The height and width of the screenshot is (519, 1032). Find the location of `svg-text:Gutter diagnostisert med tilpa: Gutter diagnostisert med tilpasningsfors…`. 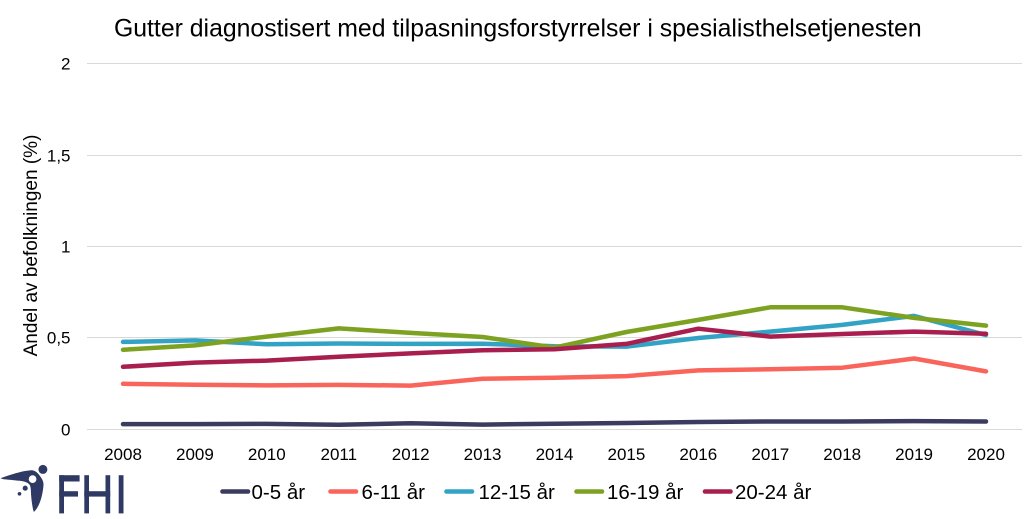

svg-text:Gutter diagnostisert med tilpa: Gutter diagnostisert med tilpasningsfors… is located at coordinates (518, 29).